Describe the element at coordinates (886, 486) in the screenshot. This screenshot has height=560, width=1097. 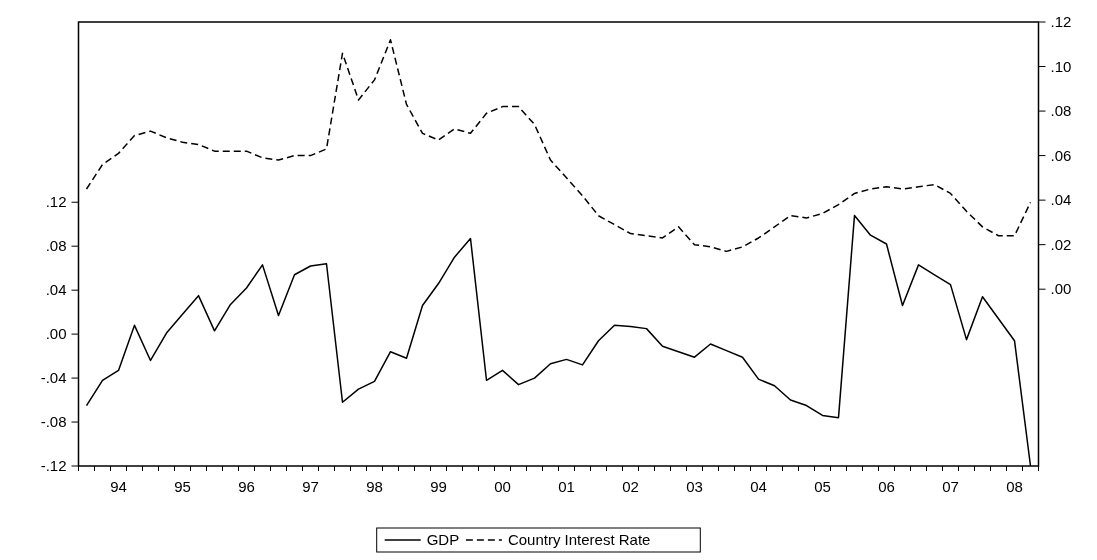
I see `x-tick-label: 06` at that location.